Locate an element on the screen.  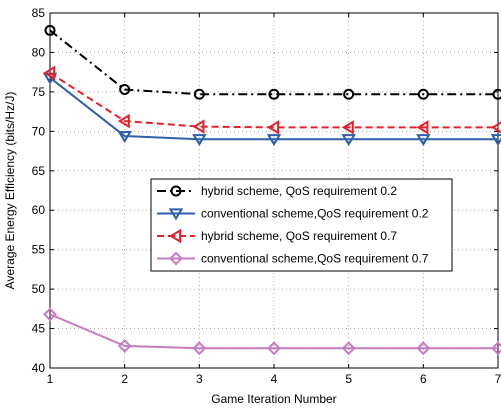
x-tick-label: 6 is located at coordinates (423, 379).